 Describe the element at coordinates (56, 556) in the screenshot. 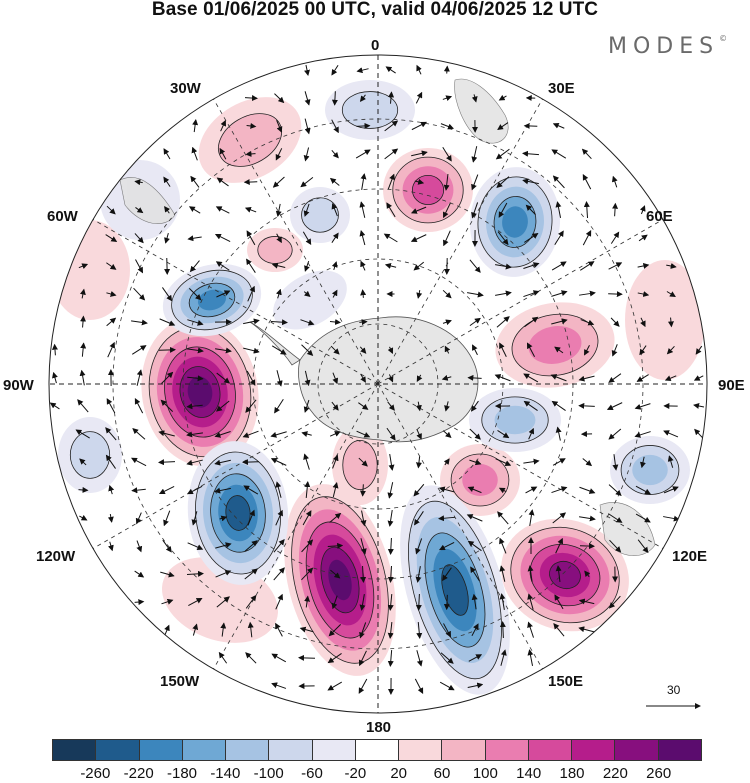

I see `label-120w: 120W` at that location.